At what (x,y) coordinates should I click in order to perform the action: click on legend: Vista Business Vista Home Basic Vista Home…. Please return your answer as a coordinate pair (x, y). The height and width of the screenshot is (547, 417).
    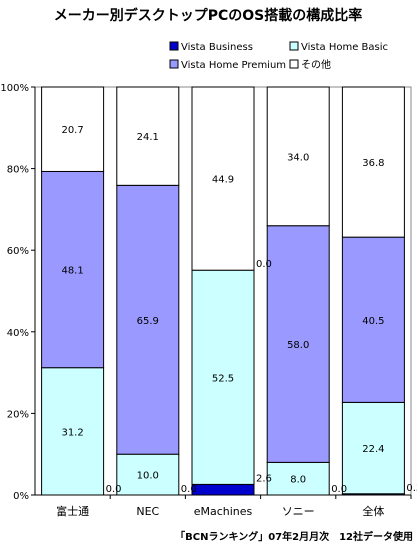
    Looking at the image, I should click on (278, 56).